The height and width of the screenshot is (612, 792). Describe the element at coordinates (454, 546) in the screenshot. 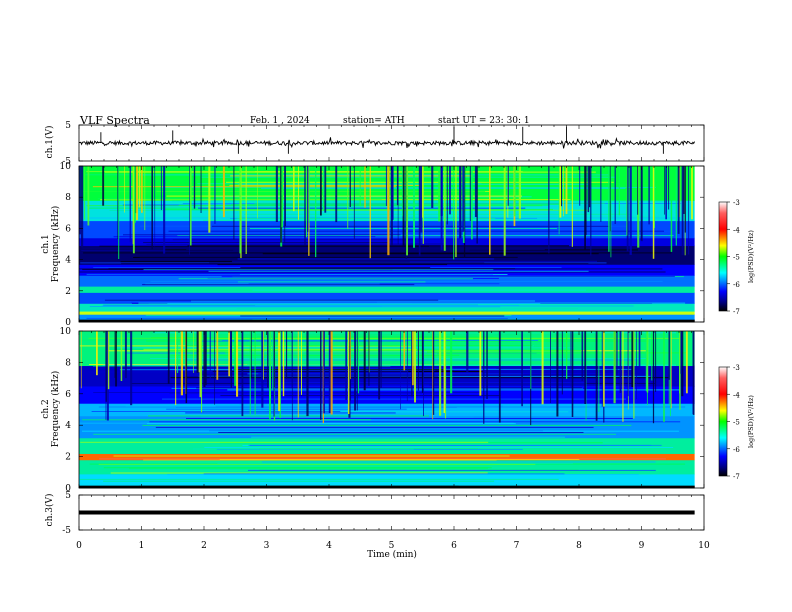

I see `x-tick-label: 6` at that location.